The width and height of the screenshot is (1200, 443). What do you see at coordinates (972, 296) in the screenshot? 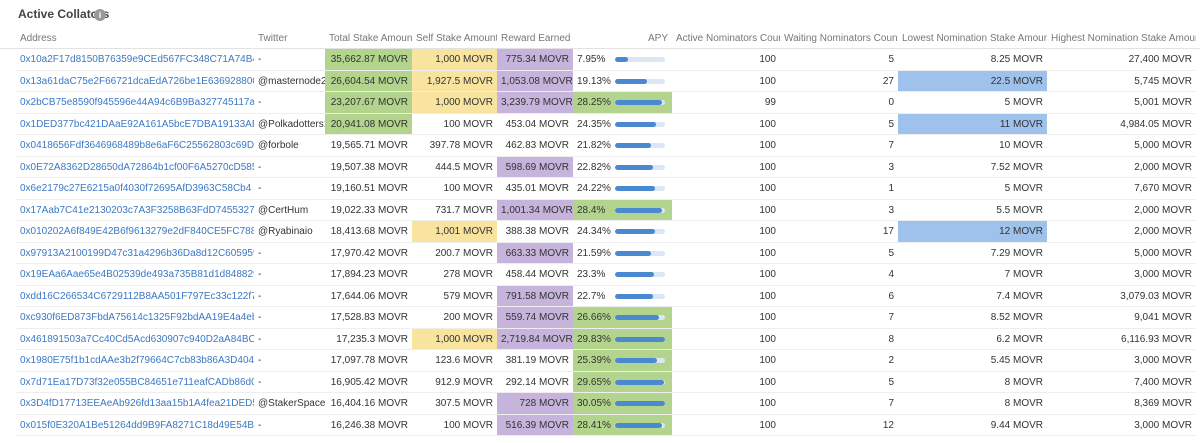
I see `table-cell: 7.4 MOVR` at bounding box center [972, 296].